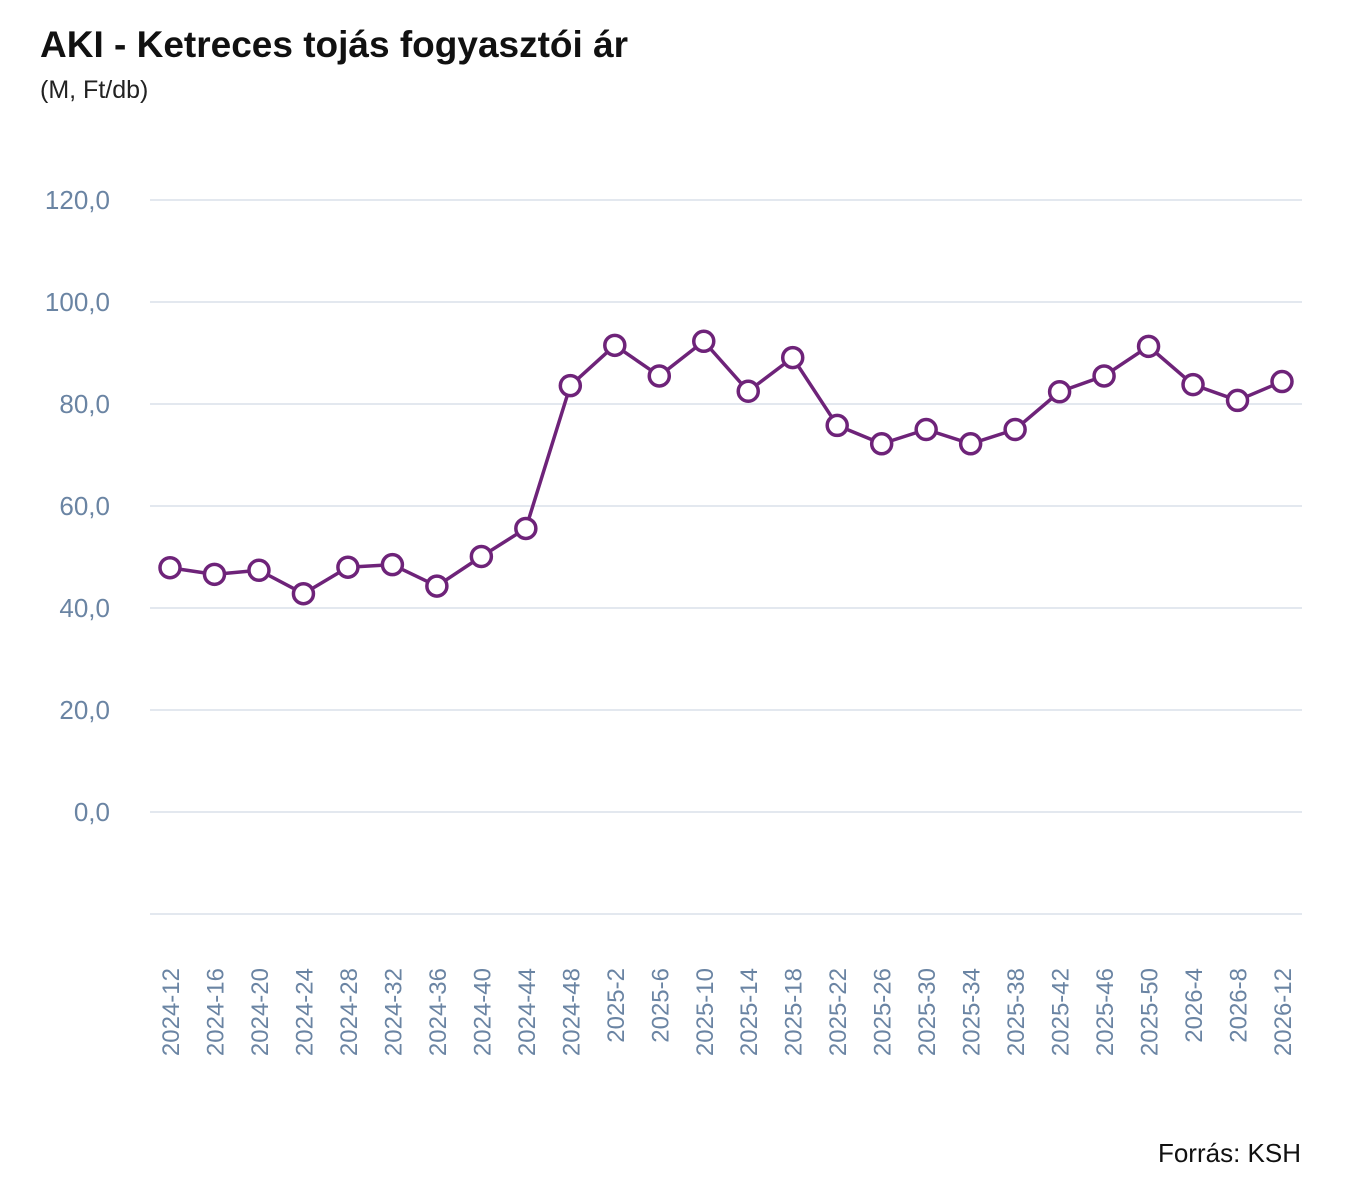 The image size is (1349, 1200). Describe the element at coordinates (77, 302) in the screenshot. I see `y-tick-label: 100,0` at that location.